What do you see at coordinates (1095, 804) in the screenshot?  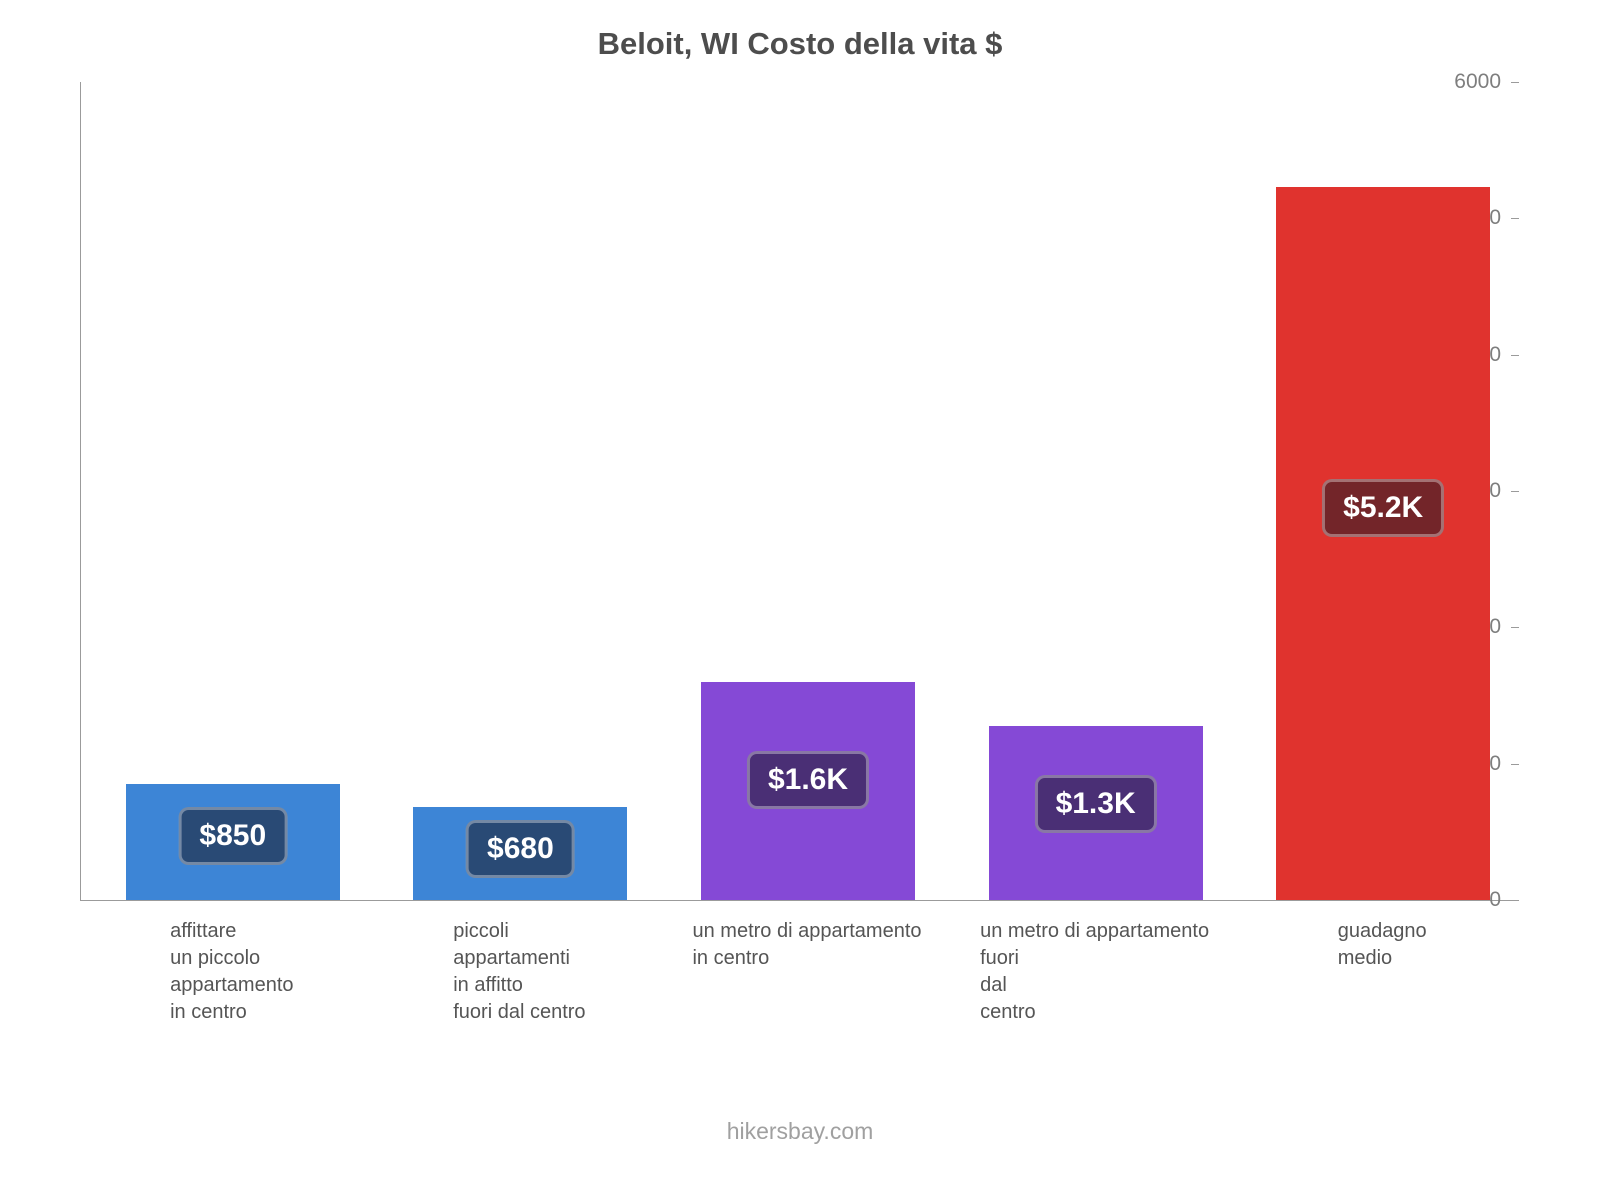 I see `bar-value-label: $1.3K` at bounding box center [1095, 804].